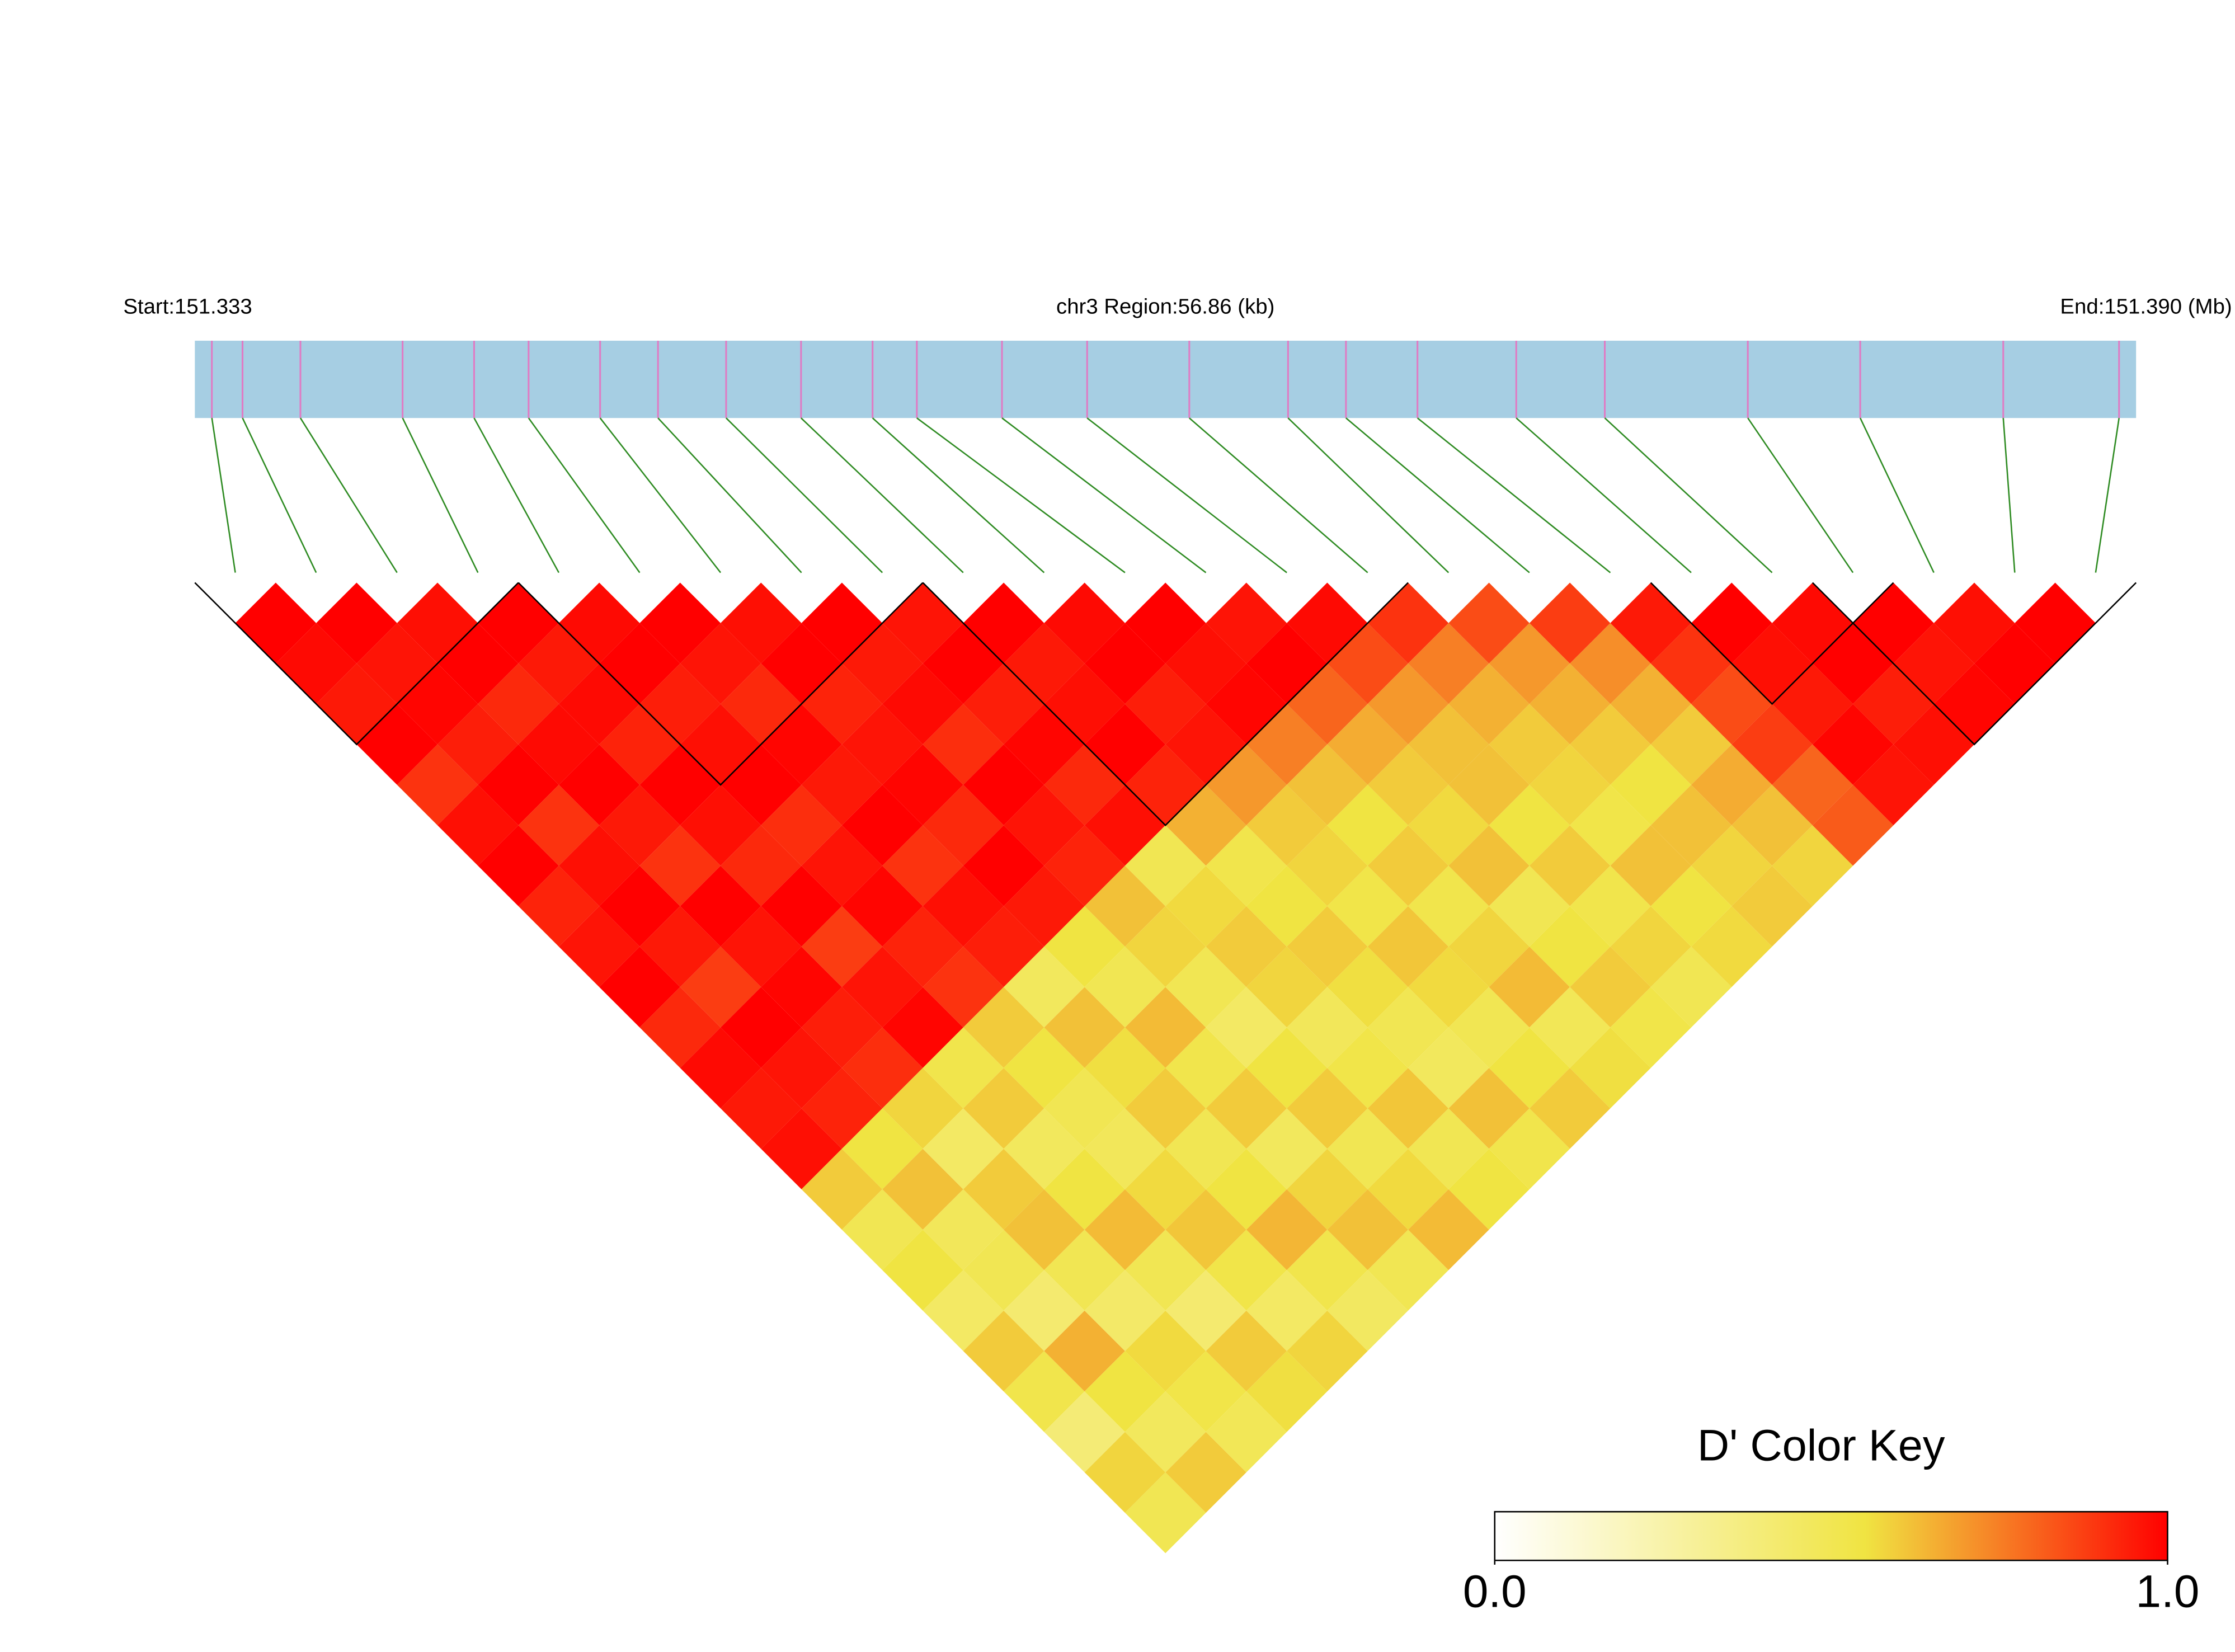 The height and width of the screenshot is (1652, 2235). Describe the element at coordinates (2168, 1592) in the screenshot. I see `key-tick-label: 1.0` at that location.